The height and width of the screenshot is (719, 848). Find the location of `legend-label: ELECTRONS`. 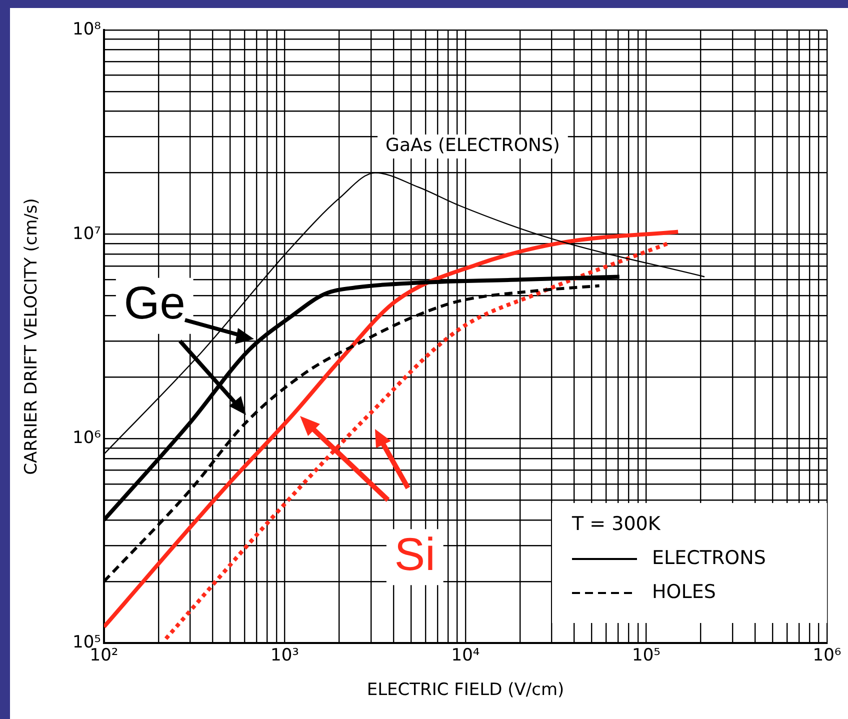

legend-label: ELECTRONS is located at coordinates (709, 557).